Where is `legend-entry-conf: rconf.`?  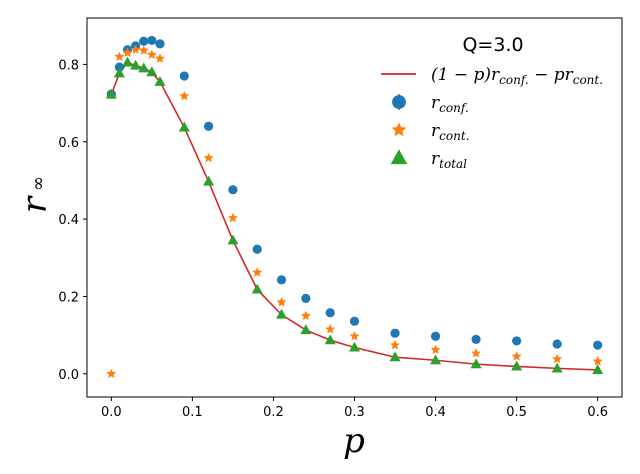
legend-entry-conf: rconf. is located at coordinates (430, 104).